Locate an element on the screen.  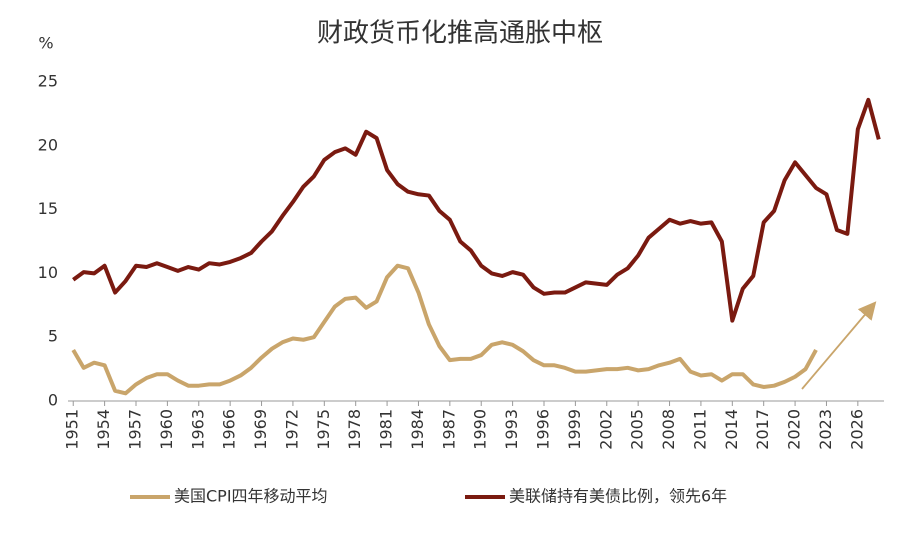
x-tick-label: 1996 is located at coordinates (543, 429).